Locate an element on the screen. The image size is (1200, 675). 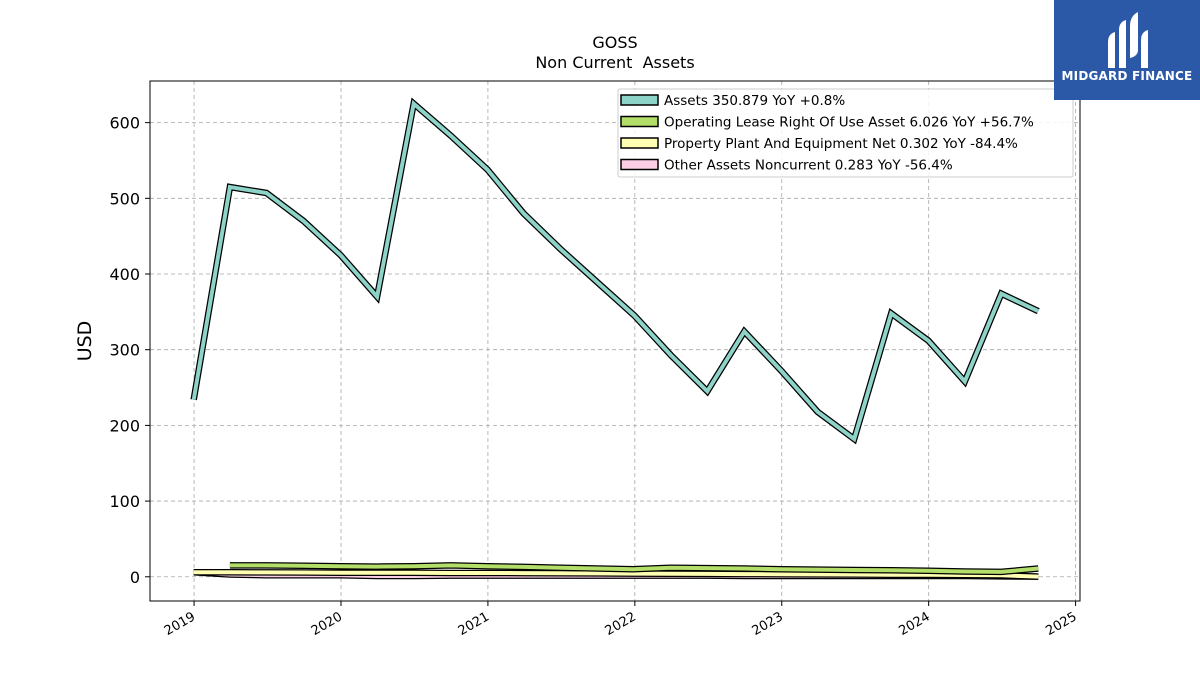
legend-label: Assets 350.879 YoY +0.8% is located at coordinates (754, 101).